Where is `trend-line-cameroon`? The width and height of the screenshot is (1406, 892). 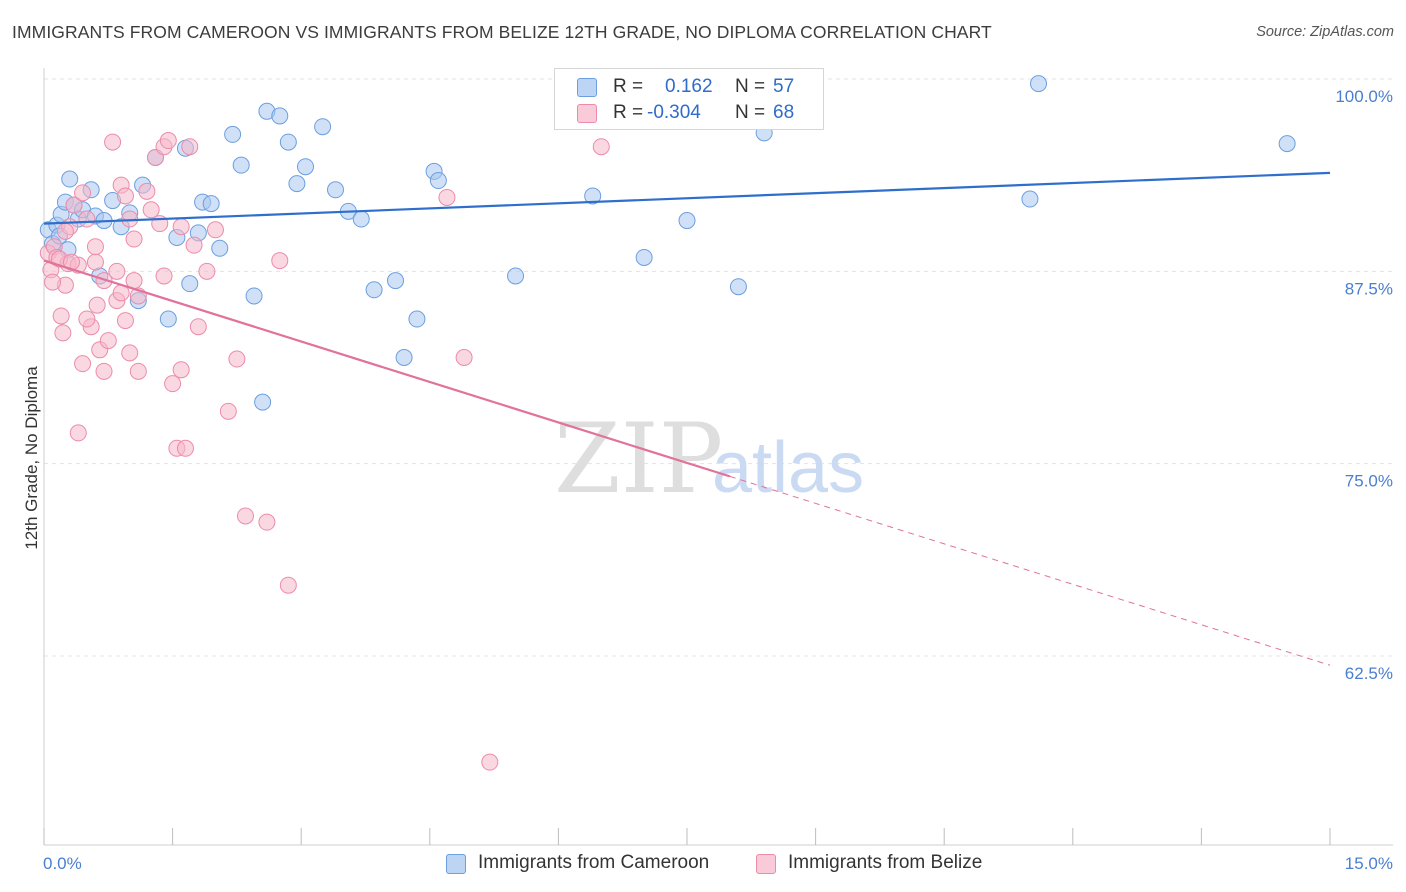
trend-line-cameroon is located at coordinates (687, 198).